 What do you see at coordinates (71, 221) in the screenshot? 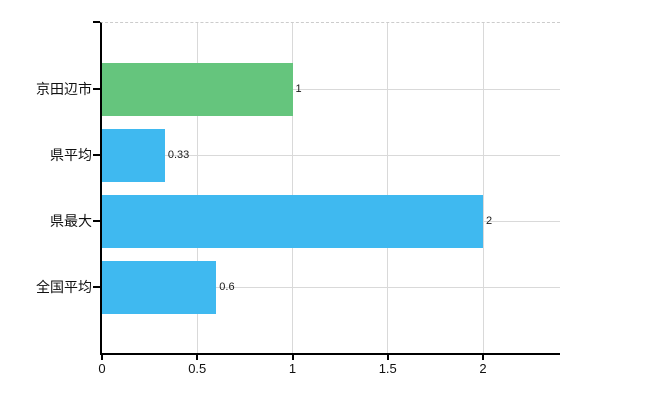
I see `y-axis-label: 県最大` at bounding box center [71, 221].